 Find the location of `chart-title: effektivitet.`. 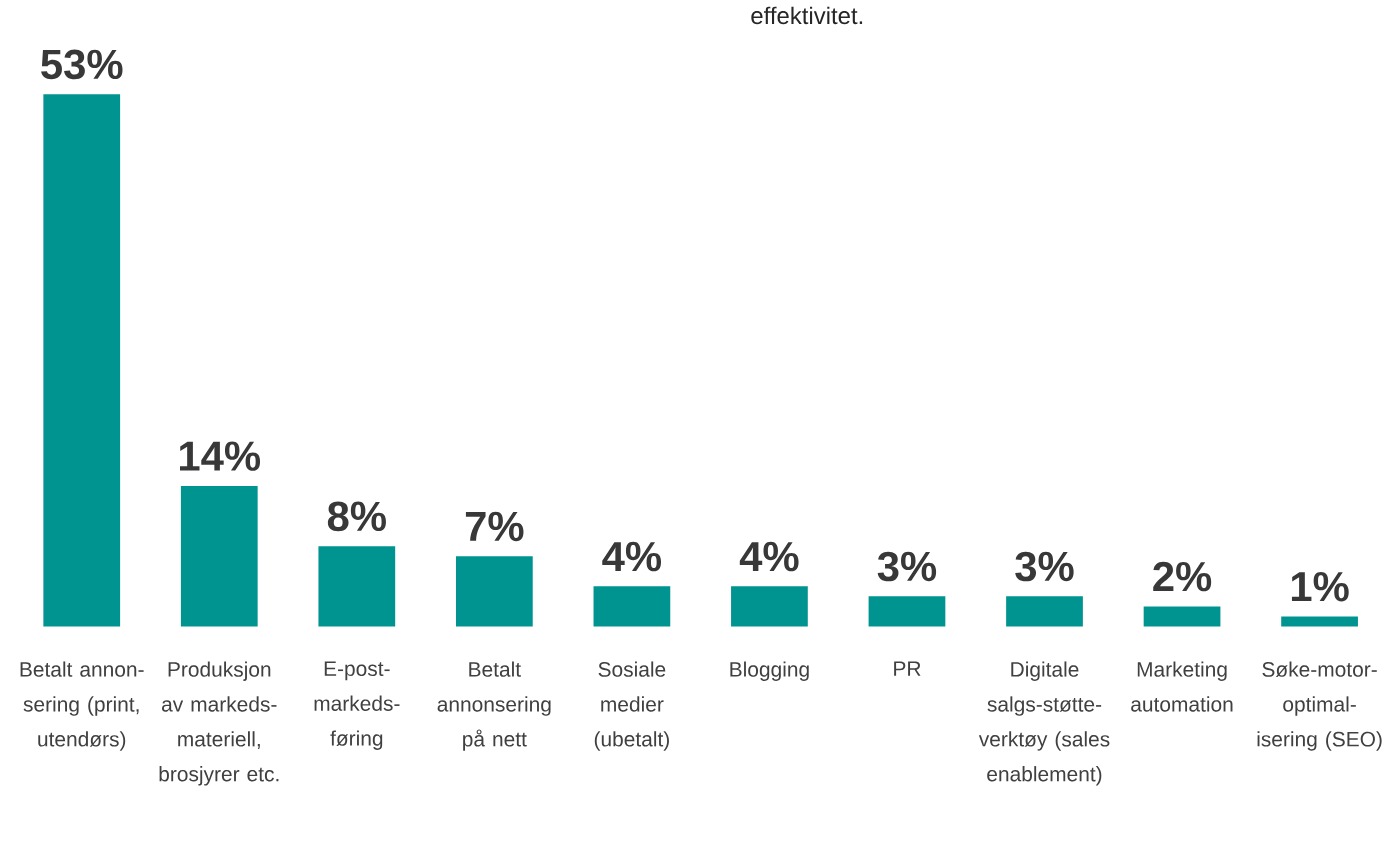

chart-title: effektivitet. is located at coordinates (807, 15).